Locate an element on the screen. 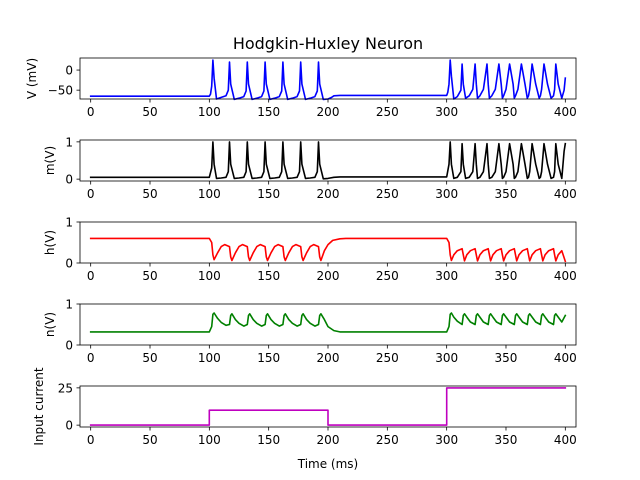 Image resolution: width=640 pixels, height=480 pixels. input-current-xtick-label: 100 is located at coordinates (209, 440).